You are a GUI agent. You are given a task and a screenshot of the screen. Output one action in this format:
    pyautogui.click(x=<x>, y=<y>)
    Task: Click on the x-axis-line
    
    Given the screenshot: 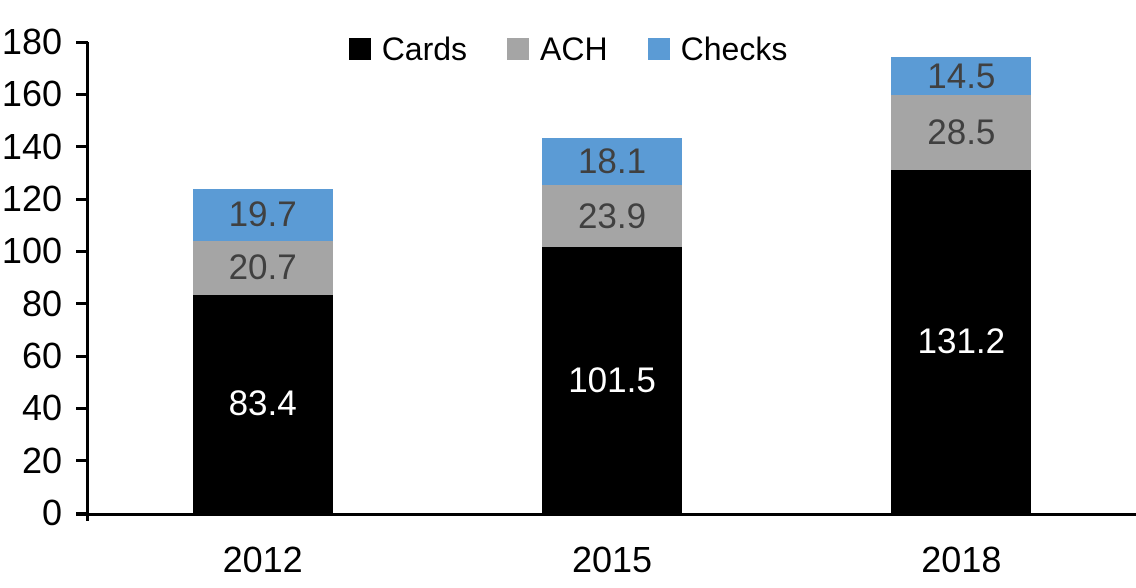 What is the action you would take?
    pyautogui.click(x=606, y=514)
    